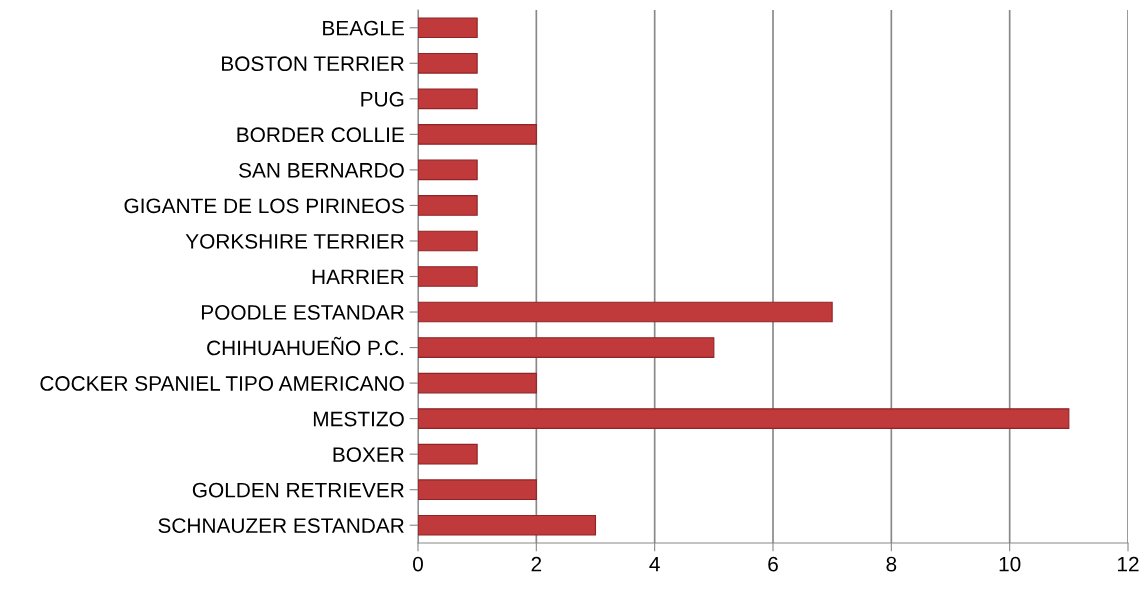 The image size is (1146, 593). Describe the element at coordinates (321, 170) in the screenshot. I see `y-tick-label: SAN BERNARDO` at that location.